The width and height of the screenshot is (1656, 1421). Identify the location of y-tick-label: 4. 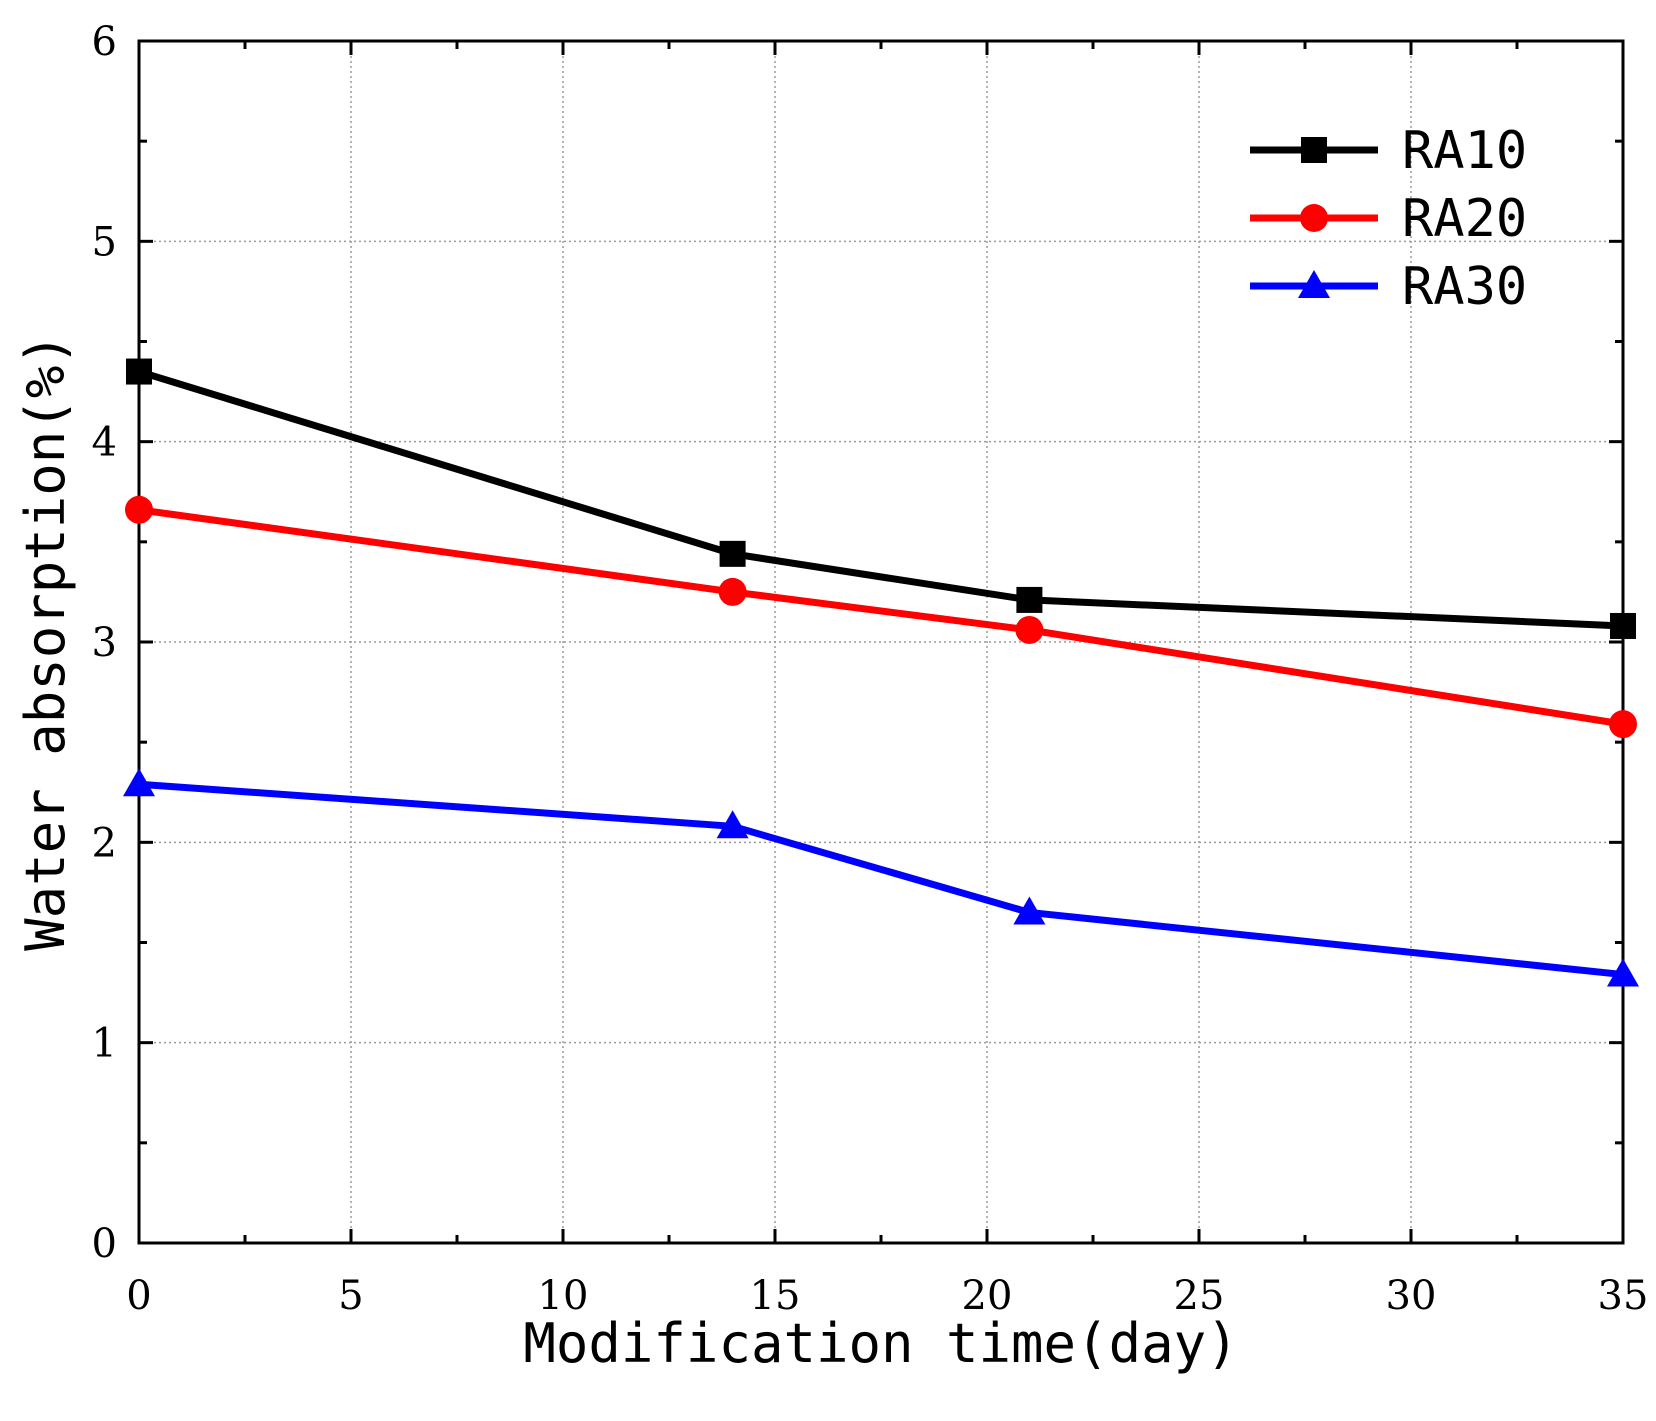
(104, 443).